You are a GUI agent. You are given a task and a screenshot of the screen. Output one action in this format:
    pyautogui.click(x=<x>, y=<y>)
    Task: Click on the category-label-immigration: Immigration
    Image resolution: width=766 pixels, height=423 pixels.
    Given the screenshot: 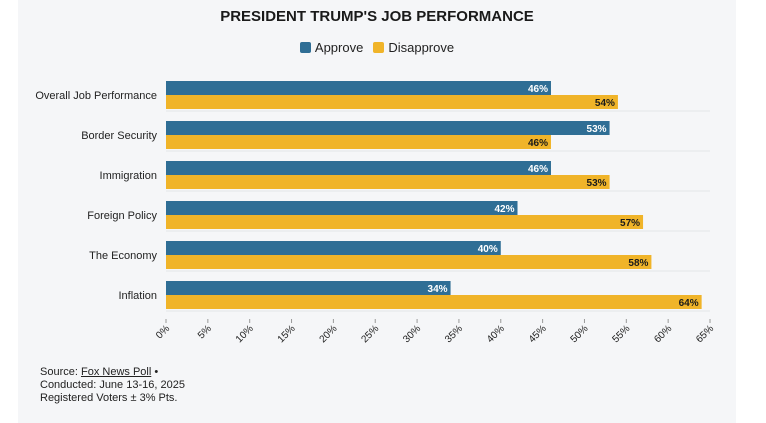 What is the action you would take?
    pyautogui.click(x=128, y=176)
    